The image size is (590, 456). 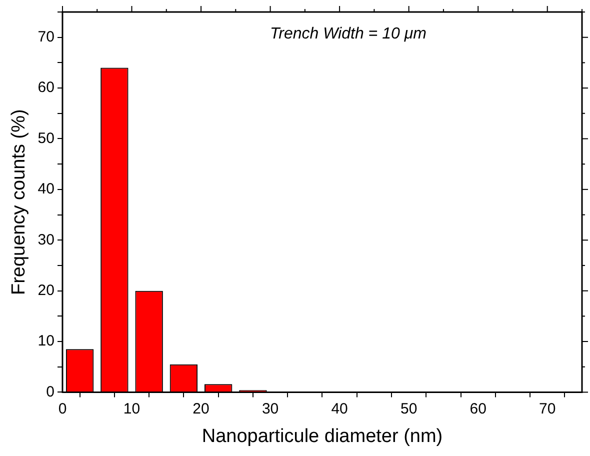 I want to click on x-tick-label: 20, so click(x=201, y=409).